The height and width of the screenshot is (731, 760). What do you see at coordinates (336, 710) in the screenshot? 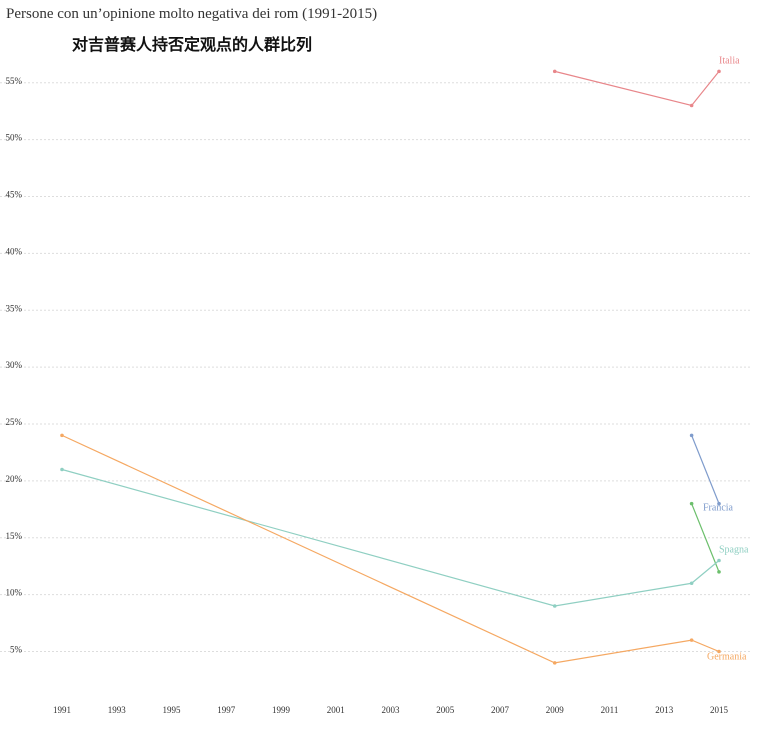
I see `x-tick-label: 2001` at bounding box center [336, 710].